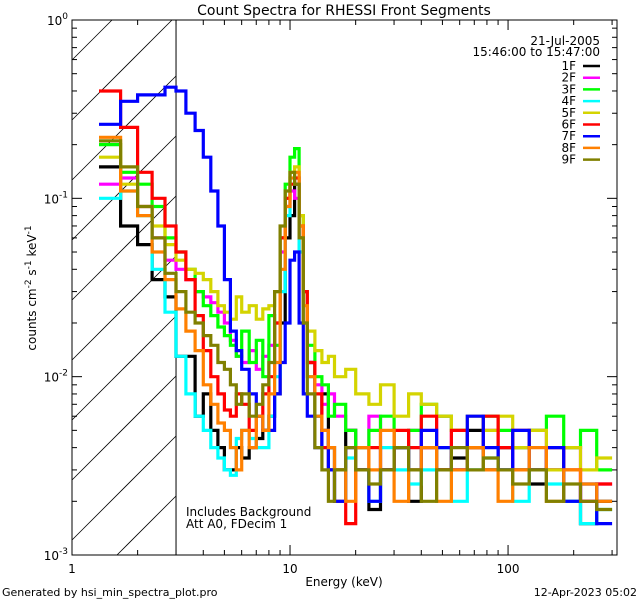 The height and width of the screenshot is (600, 640). What do you see at coordinates (585, 592) in the screenshot?
I see `footer-timestamp: 12-Apr-2023 05:02` at bounding box center [585, 592].